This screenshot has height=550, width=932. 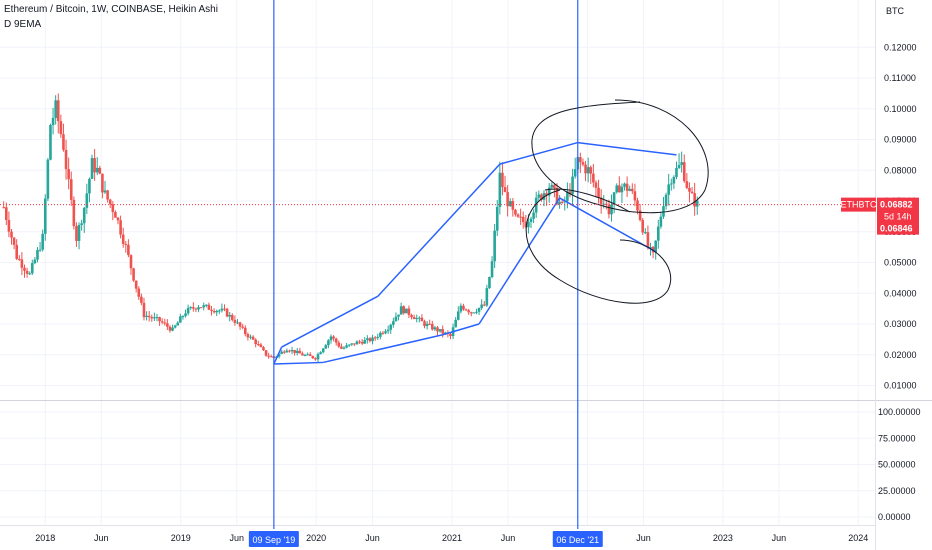 I want to click on x-tick-label: 2018, so click(x=45, y=538).